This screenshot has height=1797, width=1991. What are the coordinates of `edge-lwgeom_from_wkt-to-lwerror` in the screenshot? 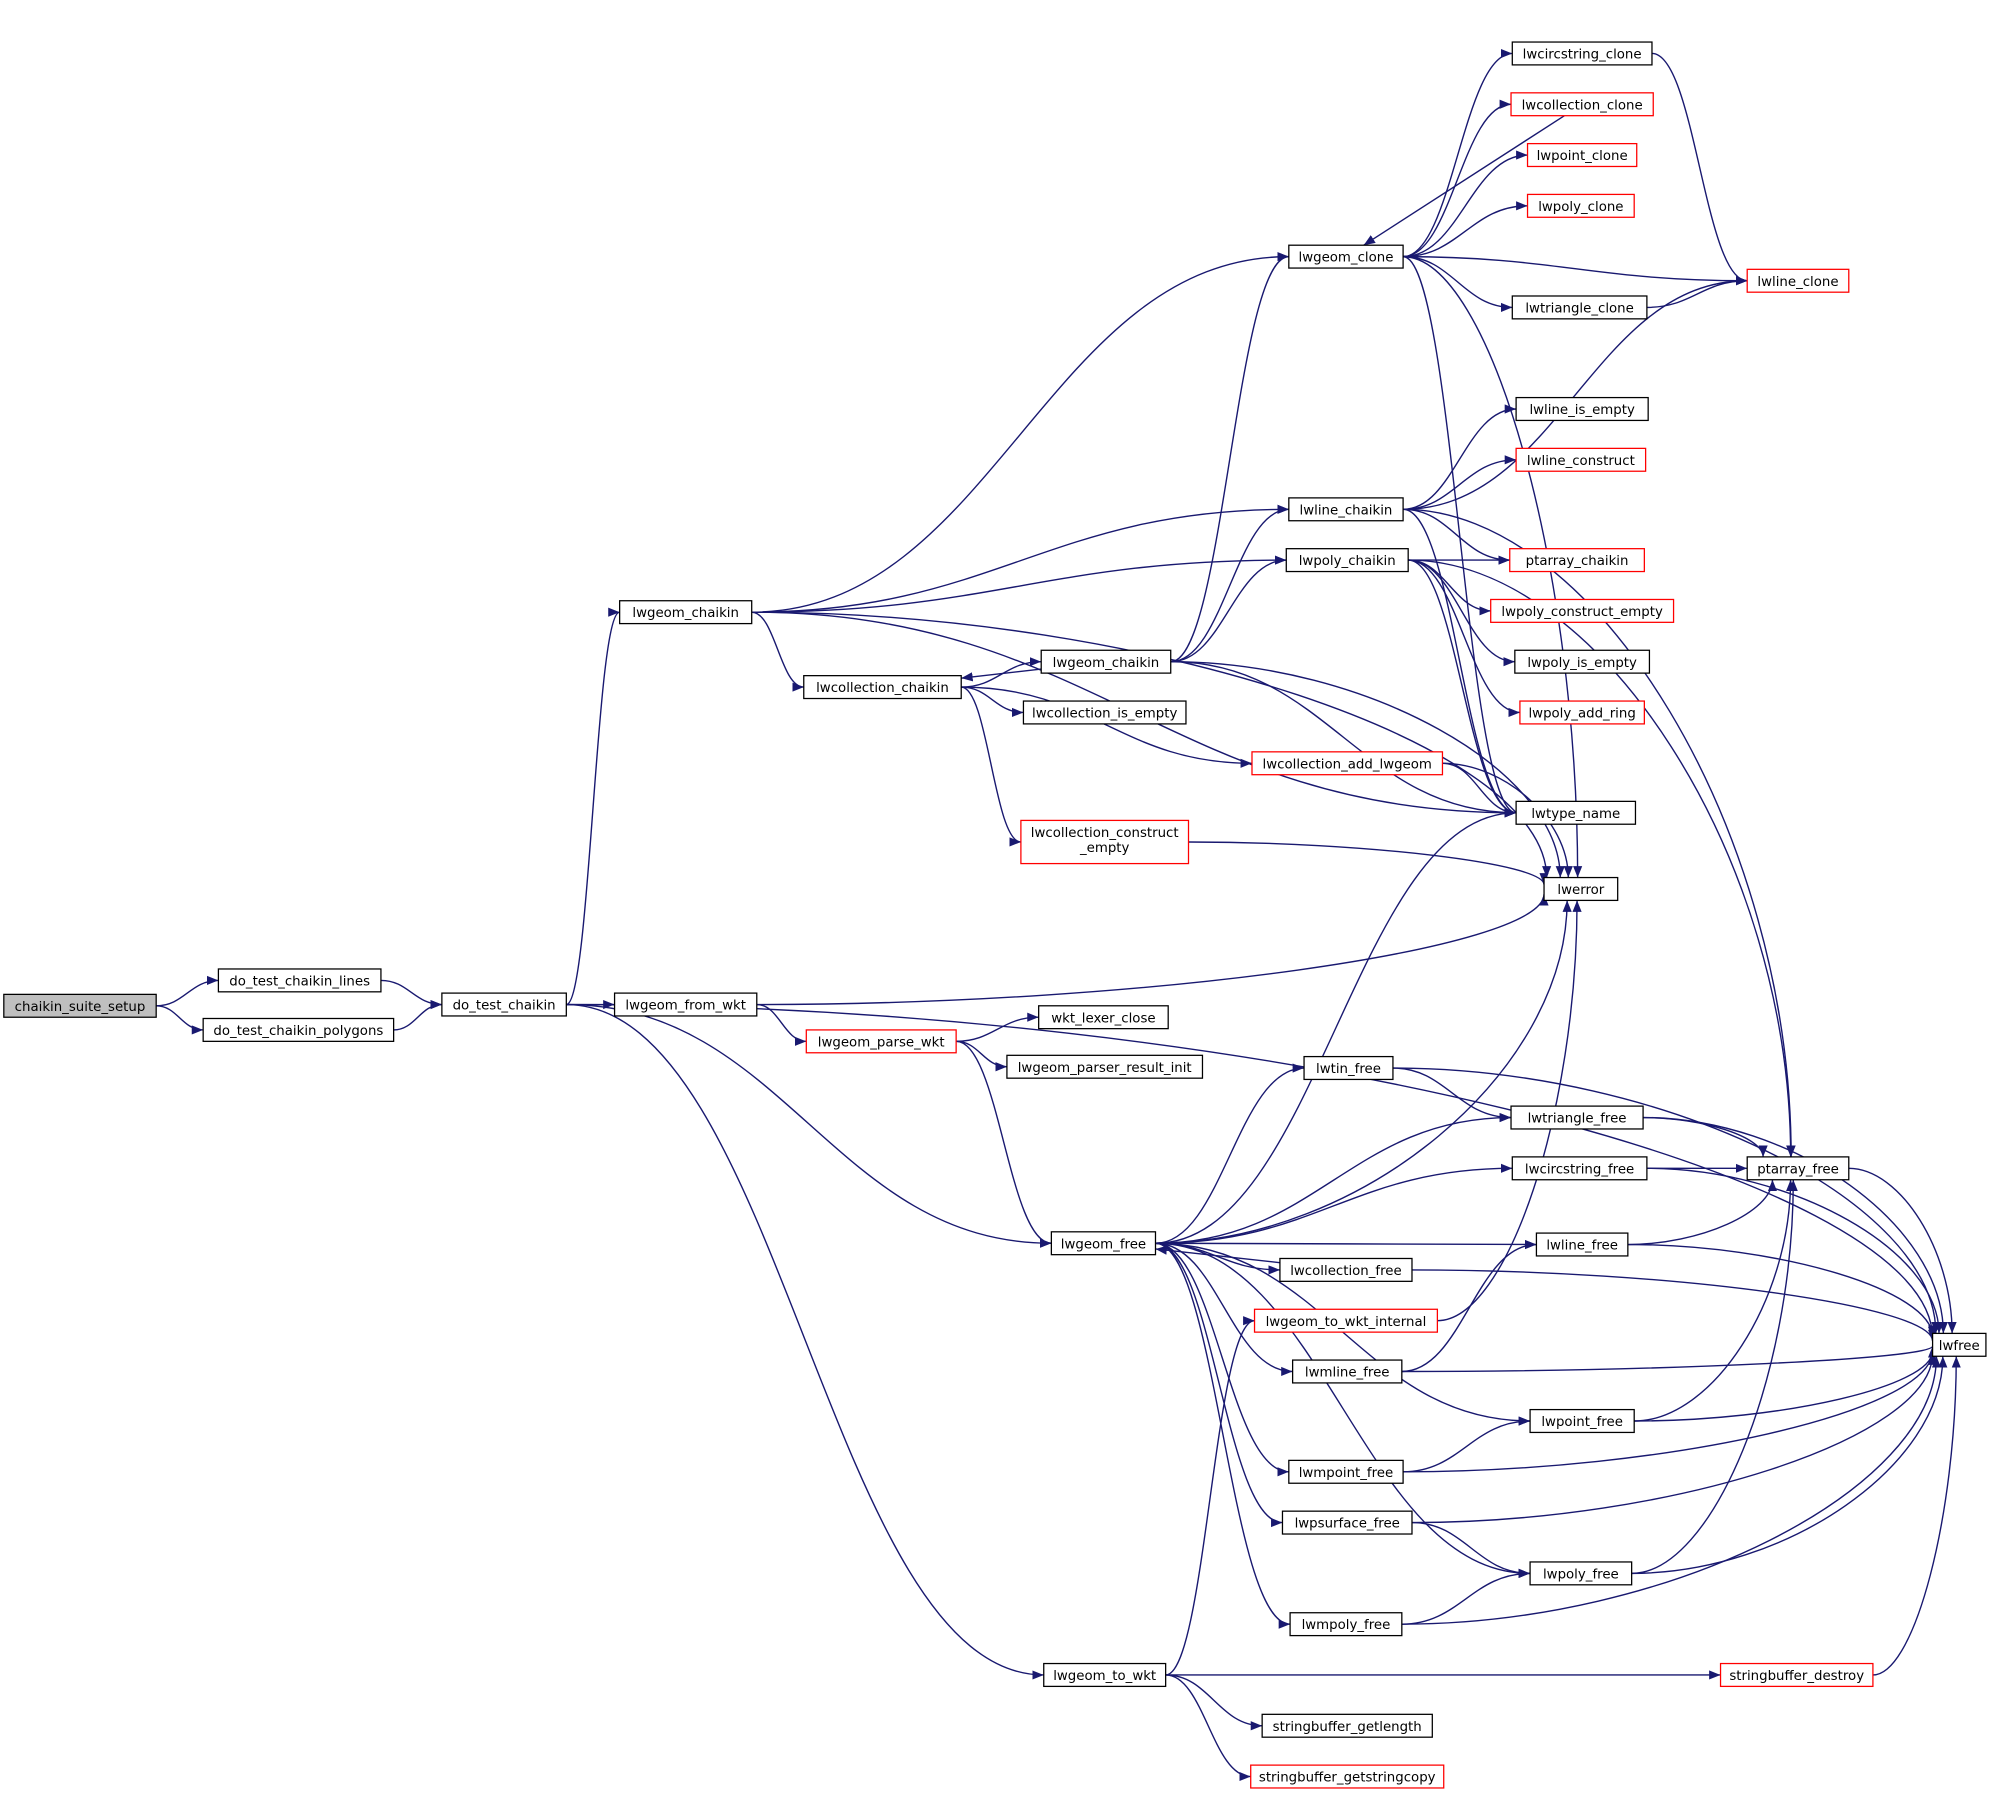 It's located at (1152, 950).